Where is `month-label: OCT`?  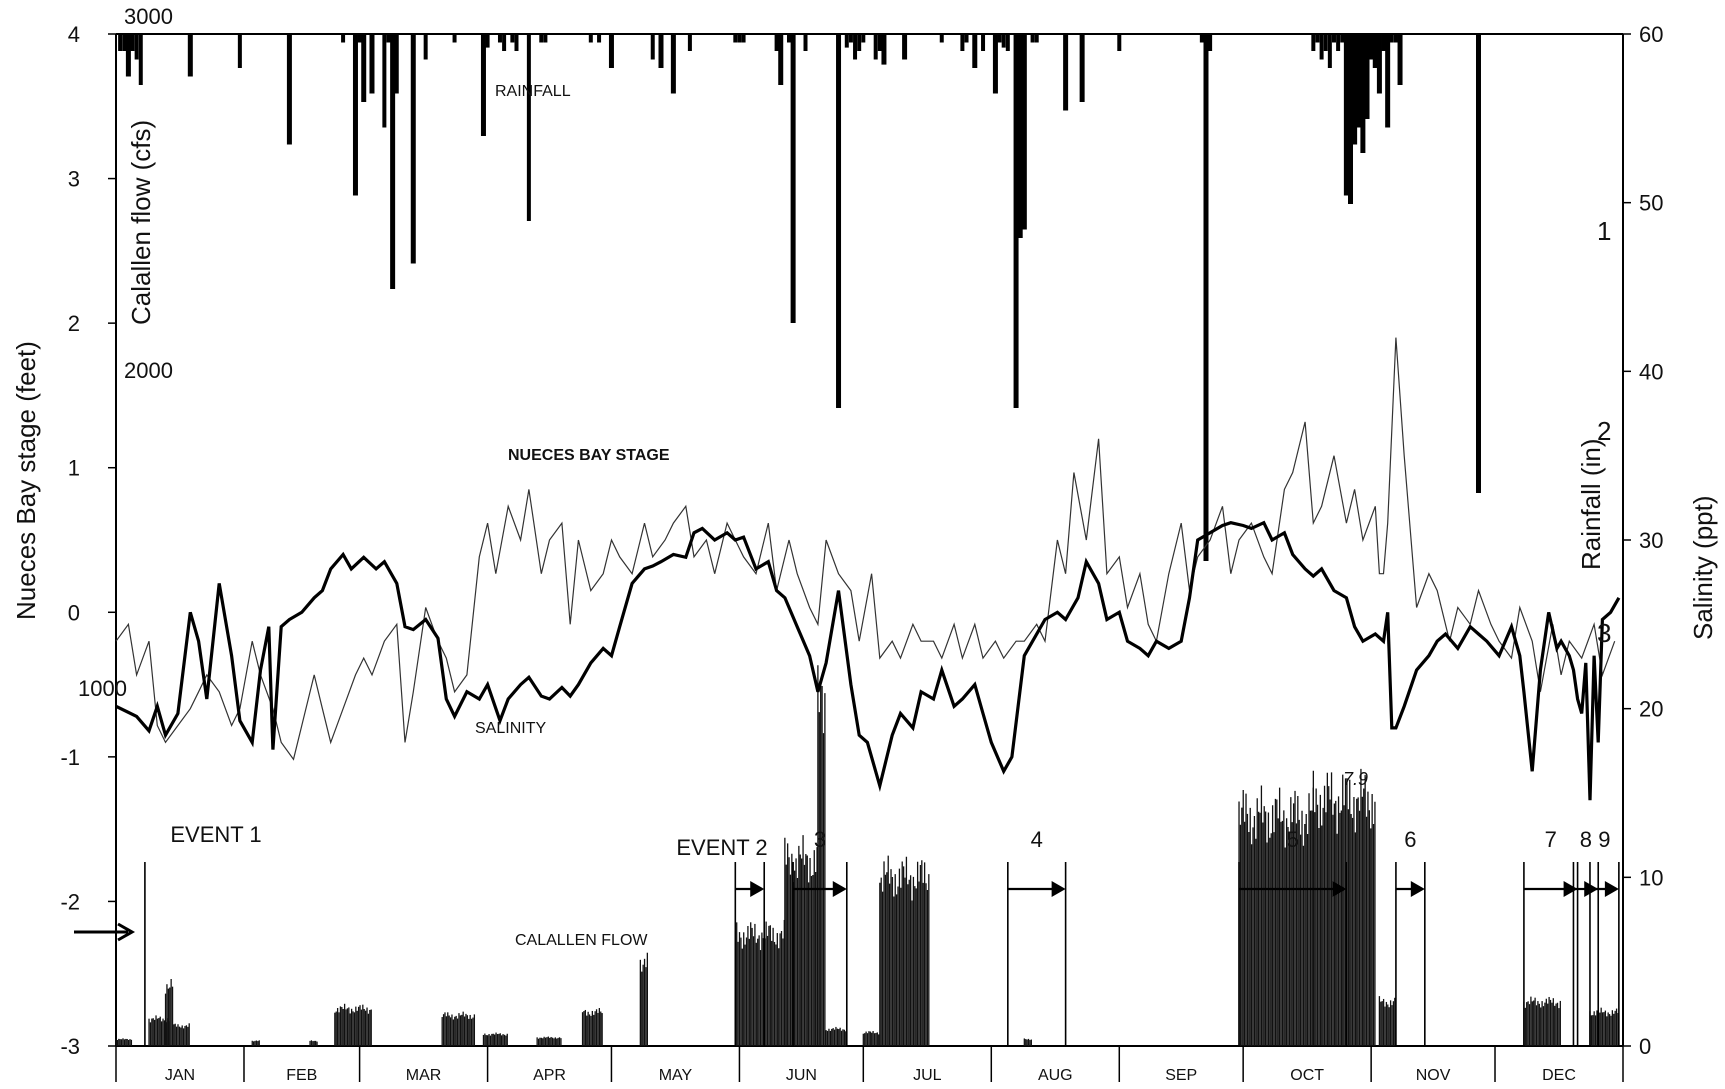
month-label: OCT is located at coordinates (1307, 1075).